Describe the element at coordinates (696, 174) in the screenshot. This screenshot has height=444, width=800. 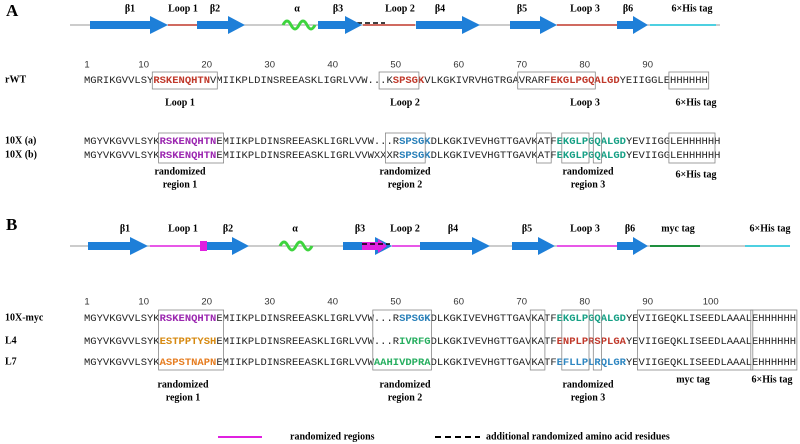
I see `box-label: 6×His tag` at that location.